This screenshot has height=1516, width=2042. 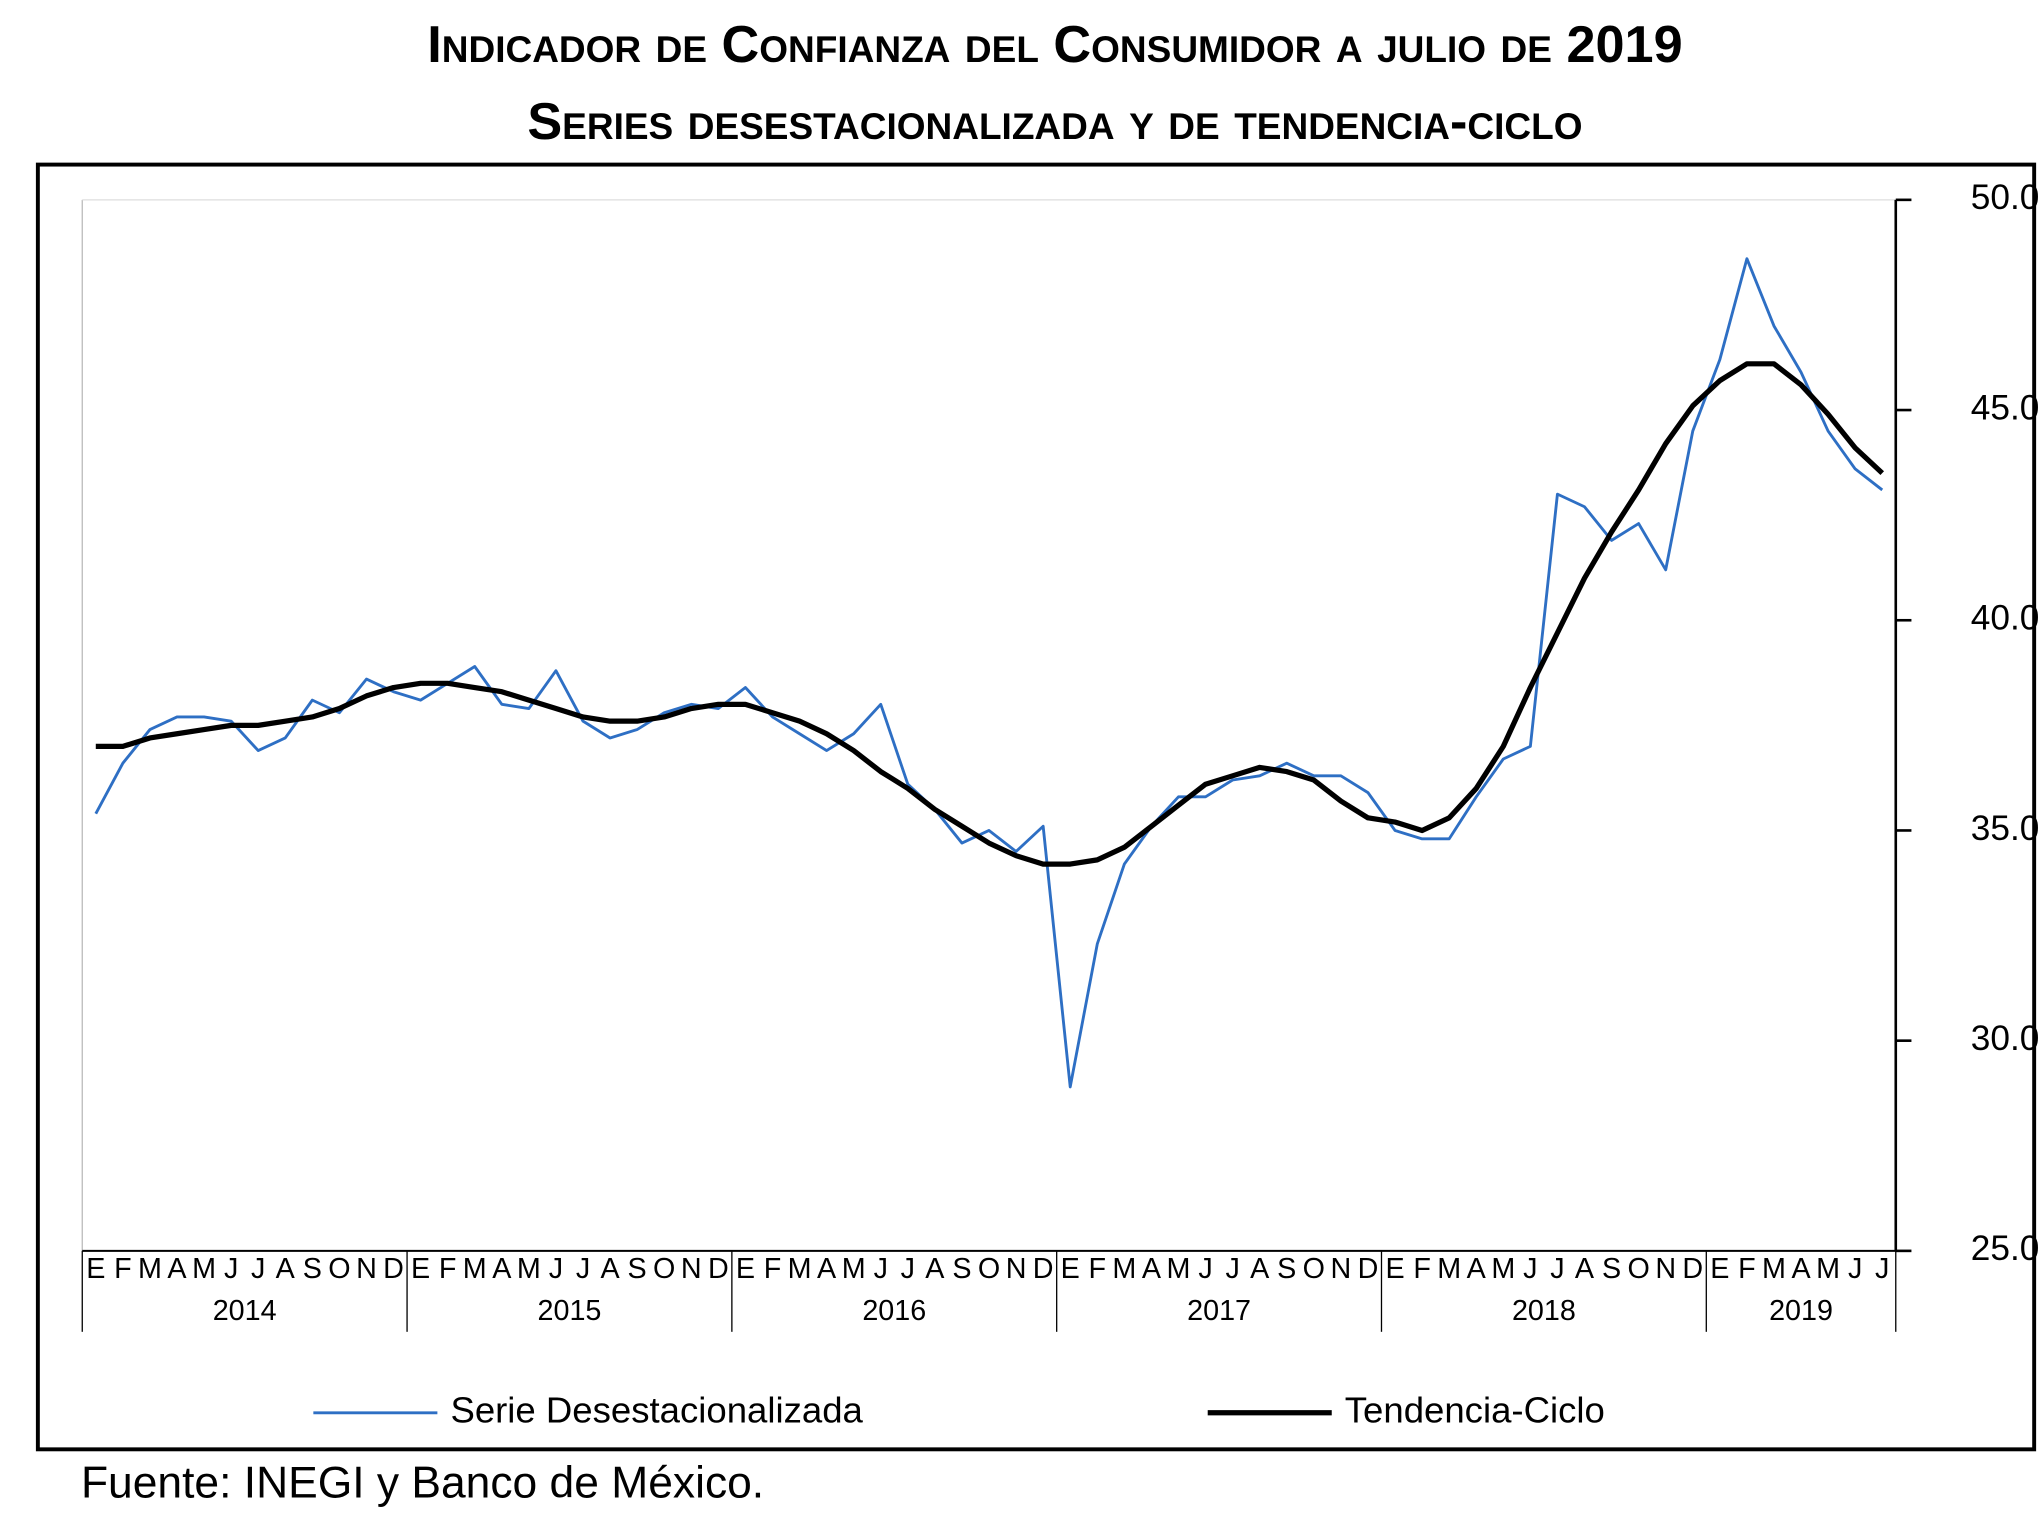 I want to click on y-tick-label: 35.0, so click(x=2005, y=828).